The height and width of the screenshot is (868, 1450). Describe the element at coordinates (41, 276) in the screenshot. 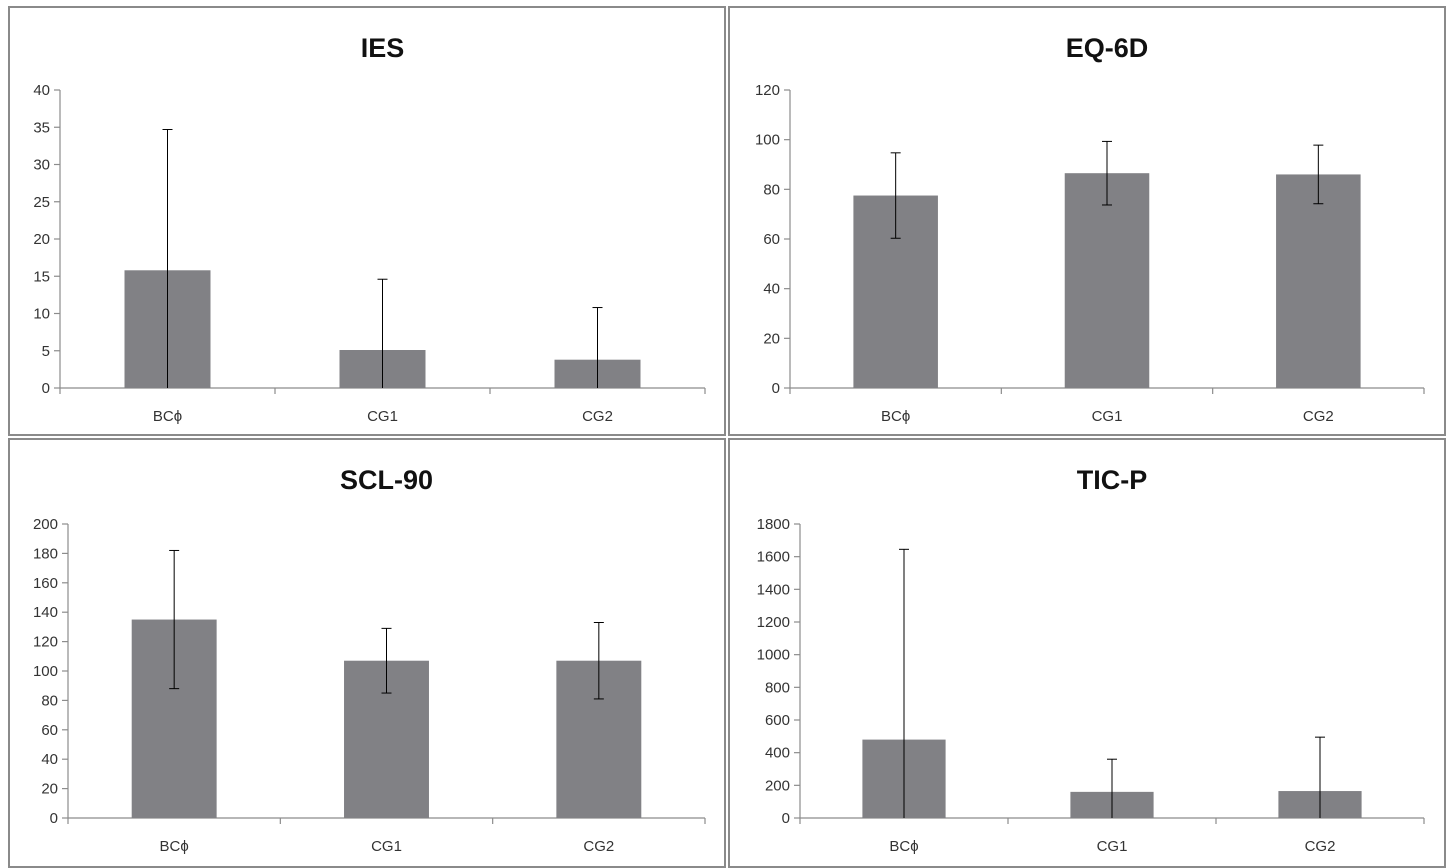

I see `y-tick-label: 15` at that location.